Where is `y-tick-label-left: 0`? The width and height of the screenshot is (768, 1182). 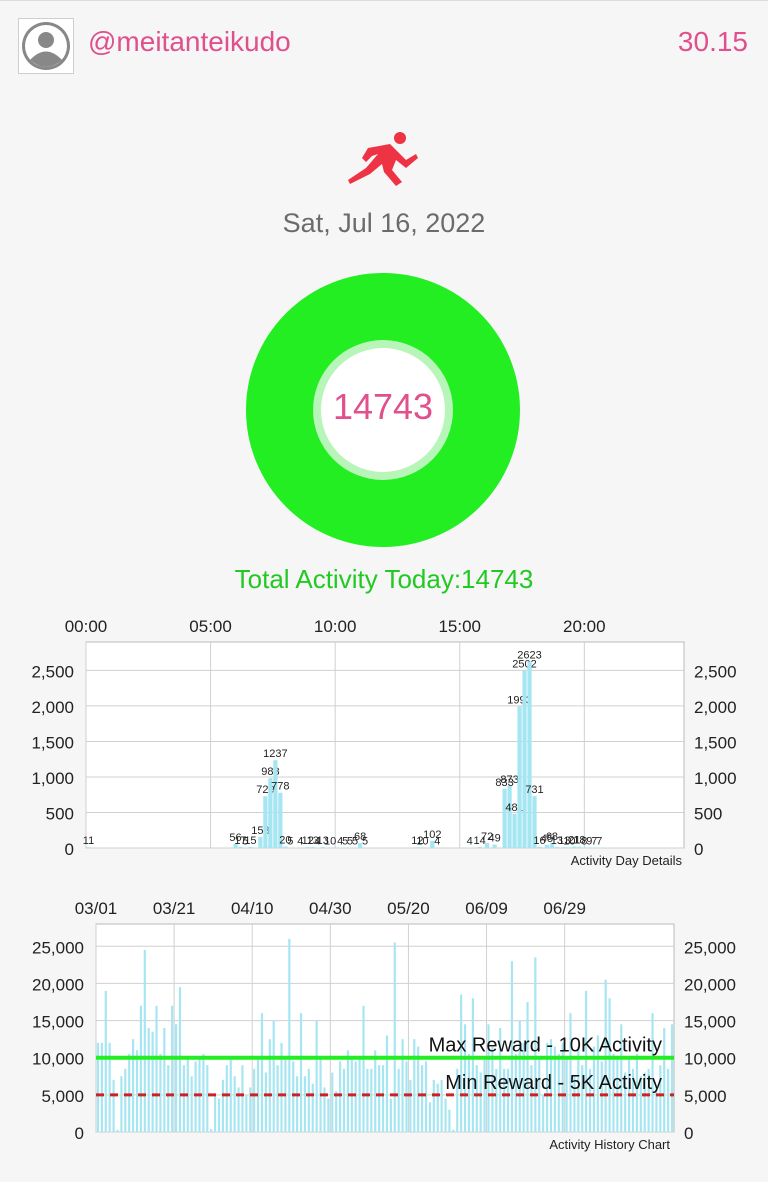 y-tick-label-left: 0 is located at coordinates (69, 849).